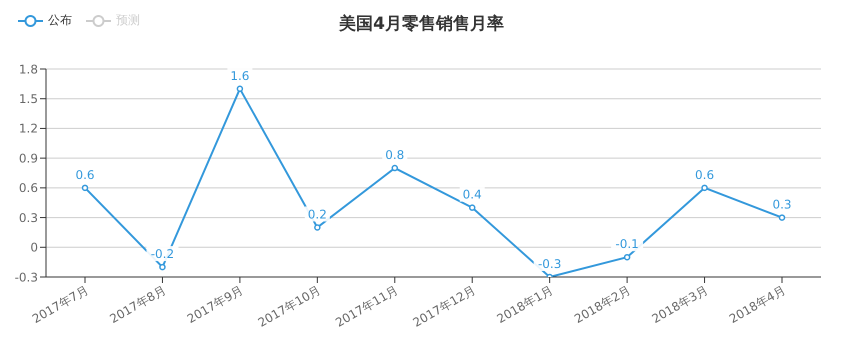  Describe the element at coordinates (28, 188) in the screenshot. I see `y-tick-label: 0.6` at that location.